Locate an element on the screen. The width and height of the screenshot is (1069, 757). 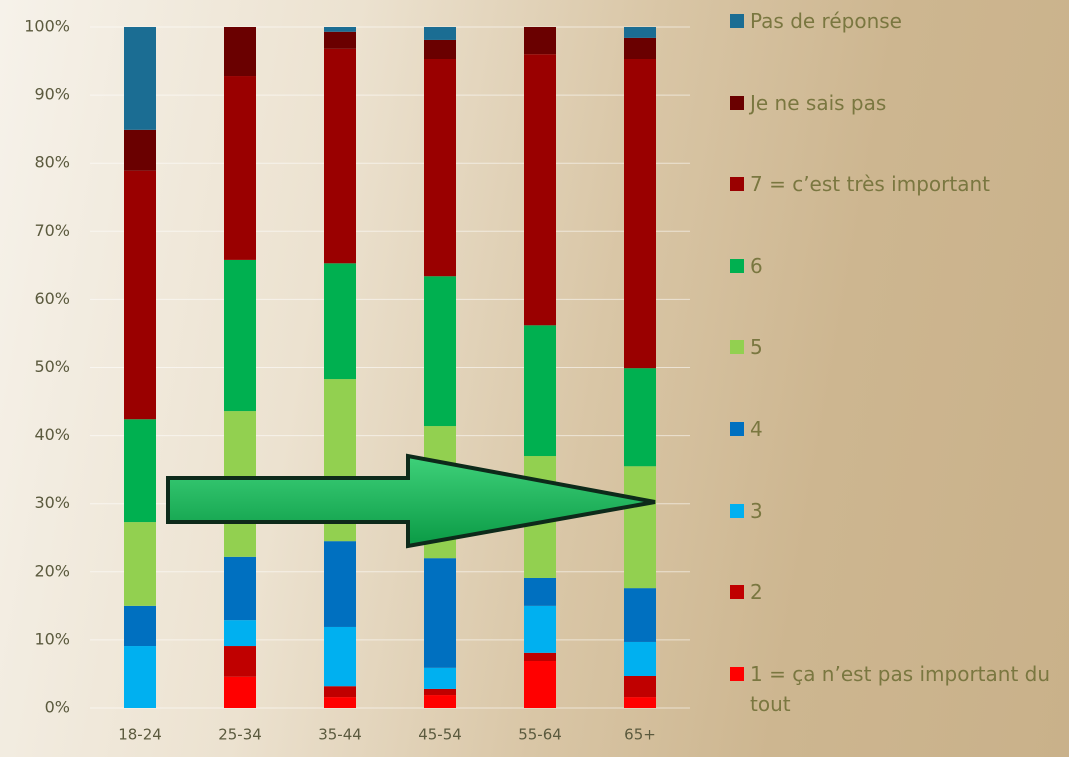
arrow is located at coordinates (411, 501).